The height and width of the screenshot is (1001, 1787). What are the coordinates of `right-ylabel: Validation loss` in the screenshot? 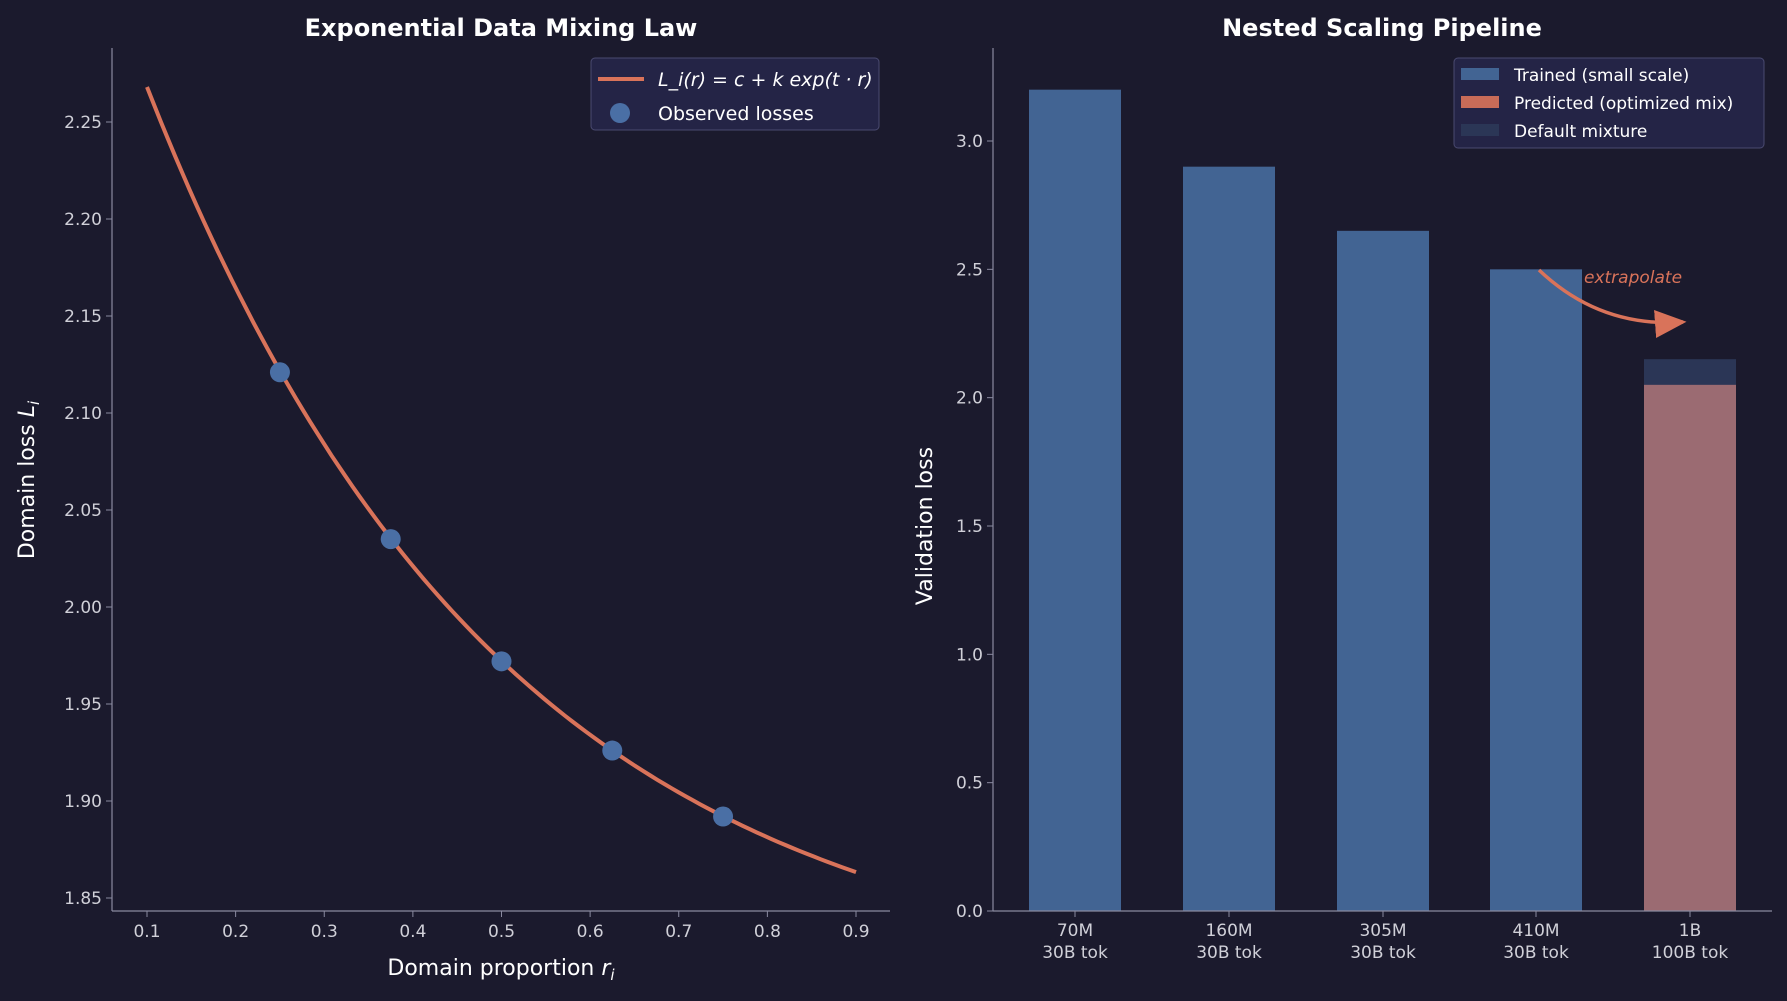 It's located at (925, 526).